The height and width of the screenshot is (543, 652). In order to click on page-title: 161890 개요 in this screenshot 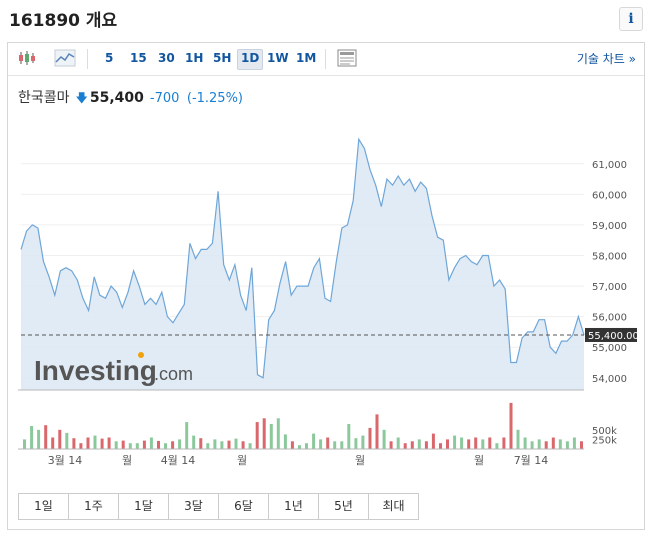, I will do `click(63, 21)`.